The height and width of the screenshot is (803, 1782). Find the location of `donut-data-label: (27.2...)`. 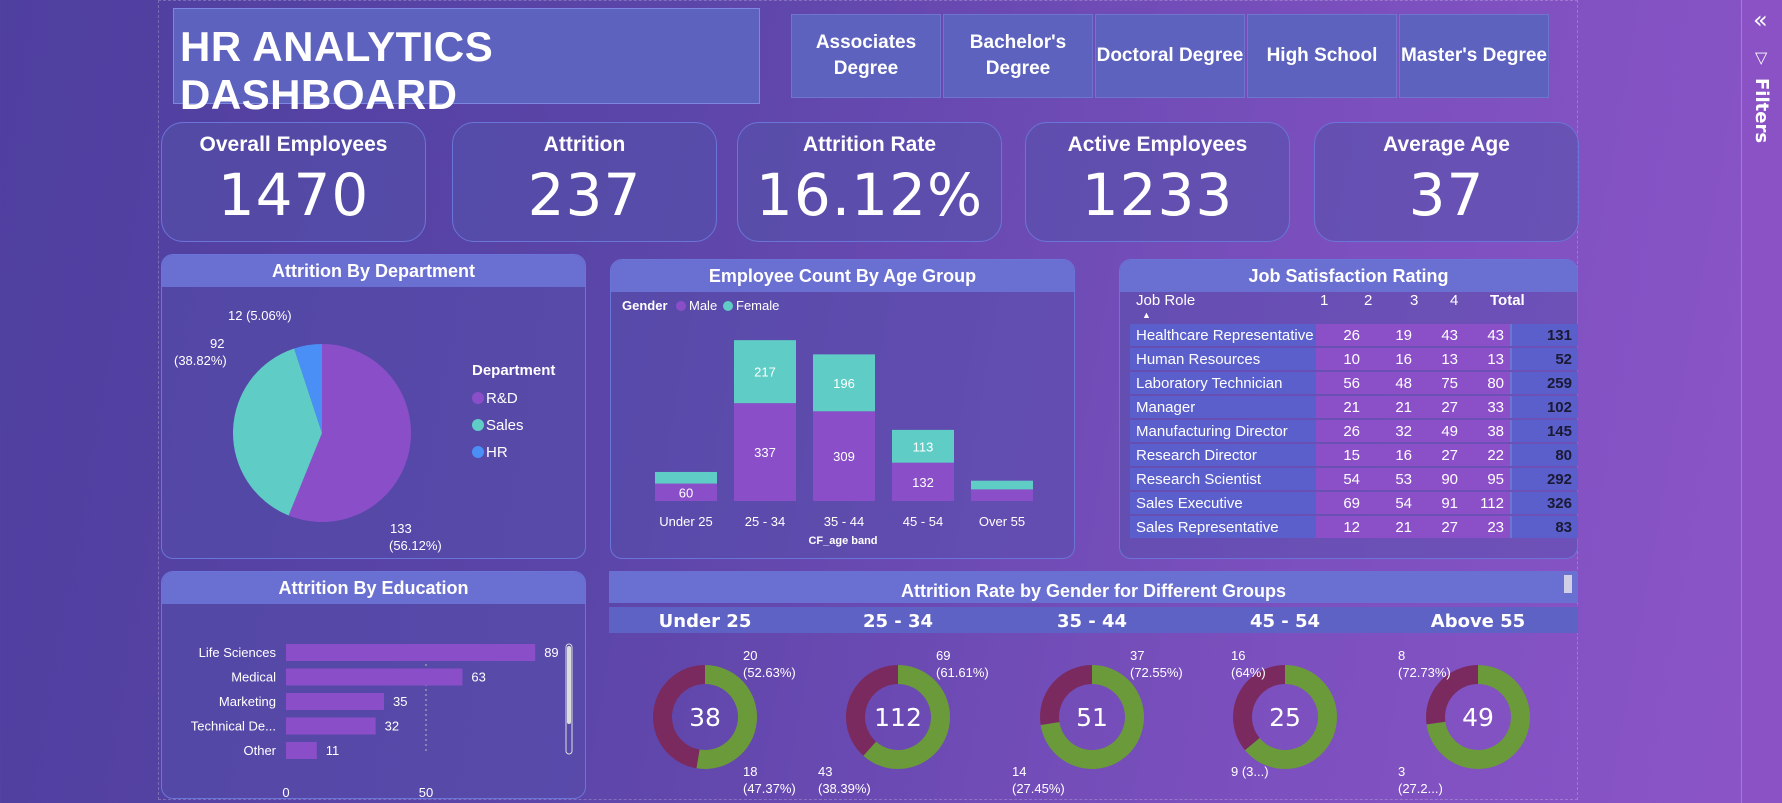

donut-data-label: (27.2...) is located at coordinates (1420, 788).